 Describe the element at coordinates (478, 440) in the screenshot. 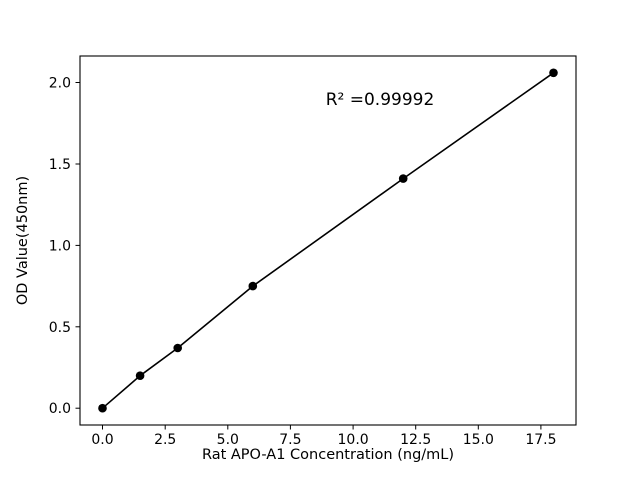

I see `x-tick-label: 15.0` at that location.